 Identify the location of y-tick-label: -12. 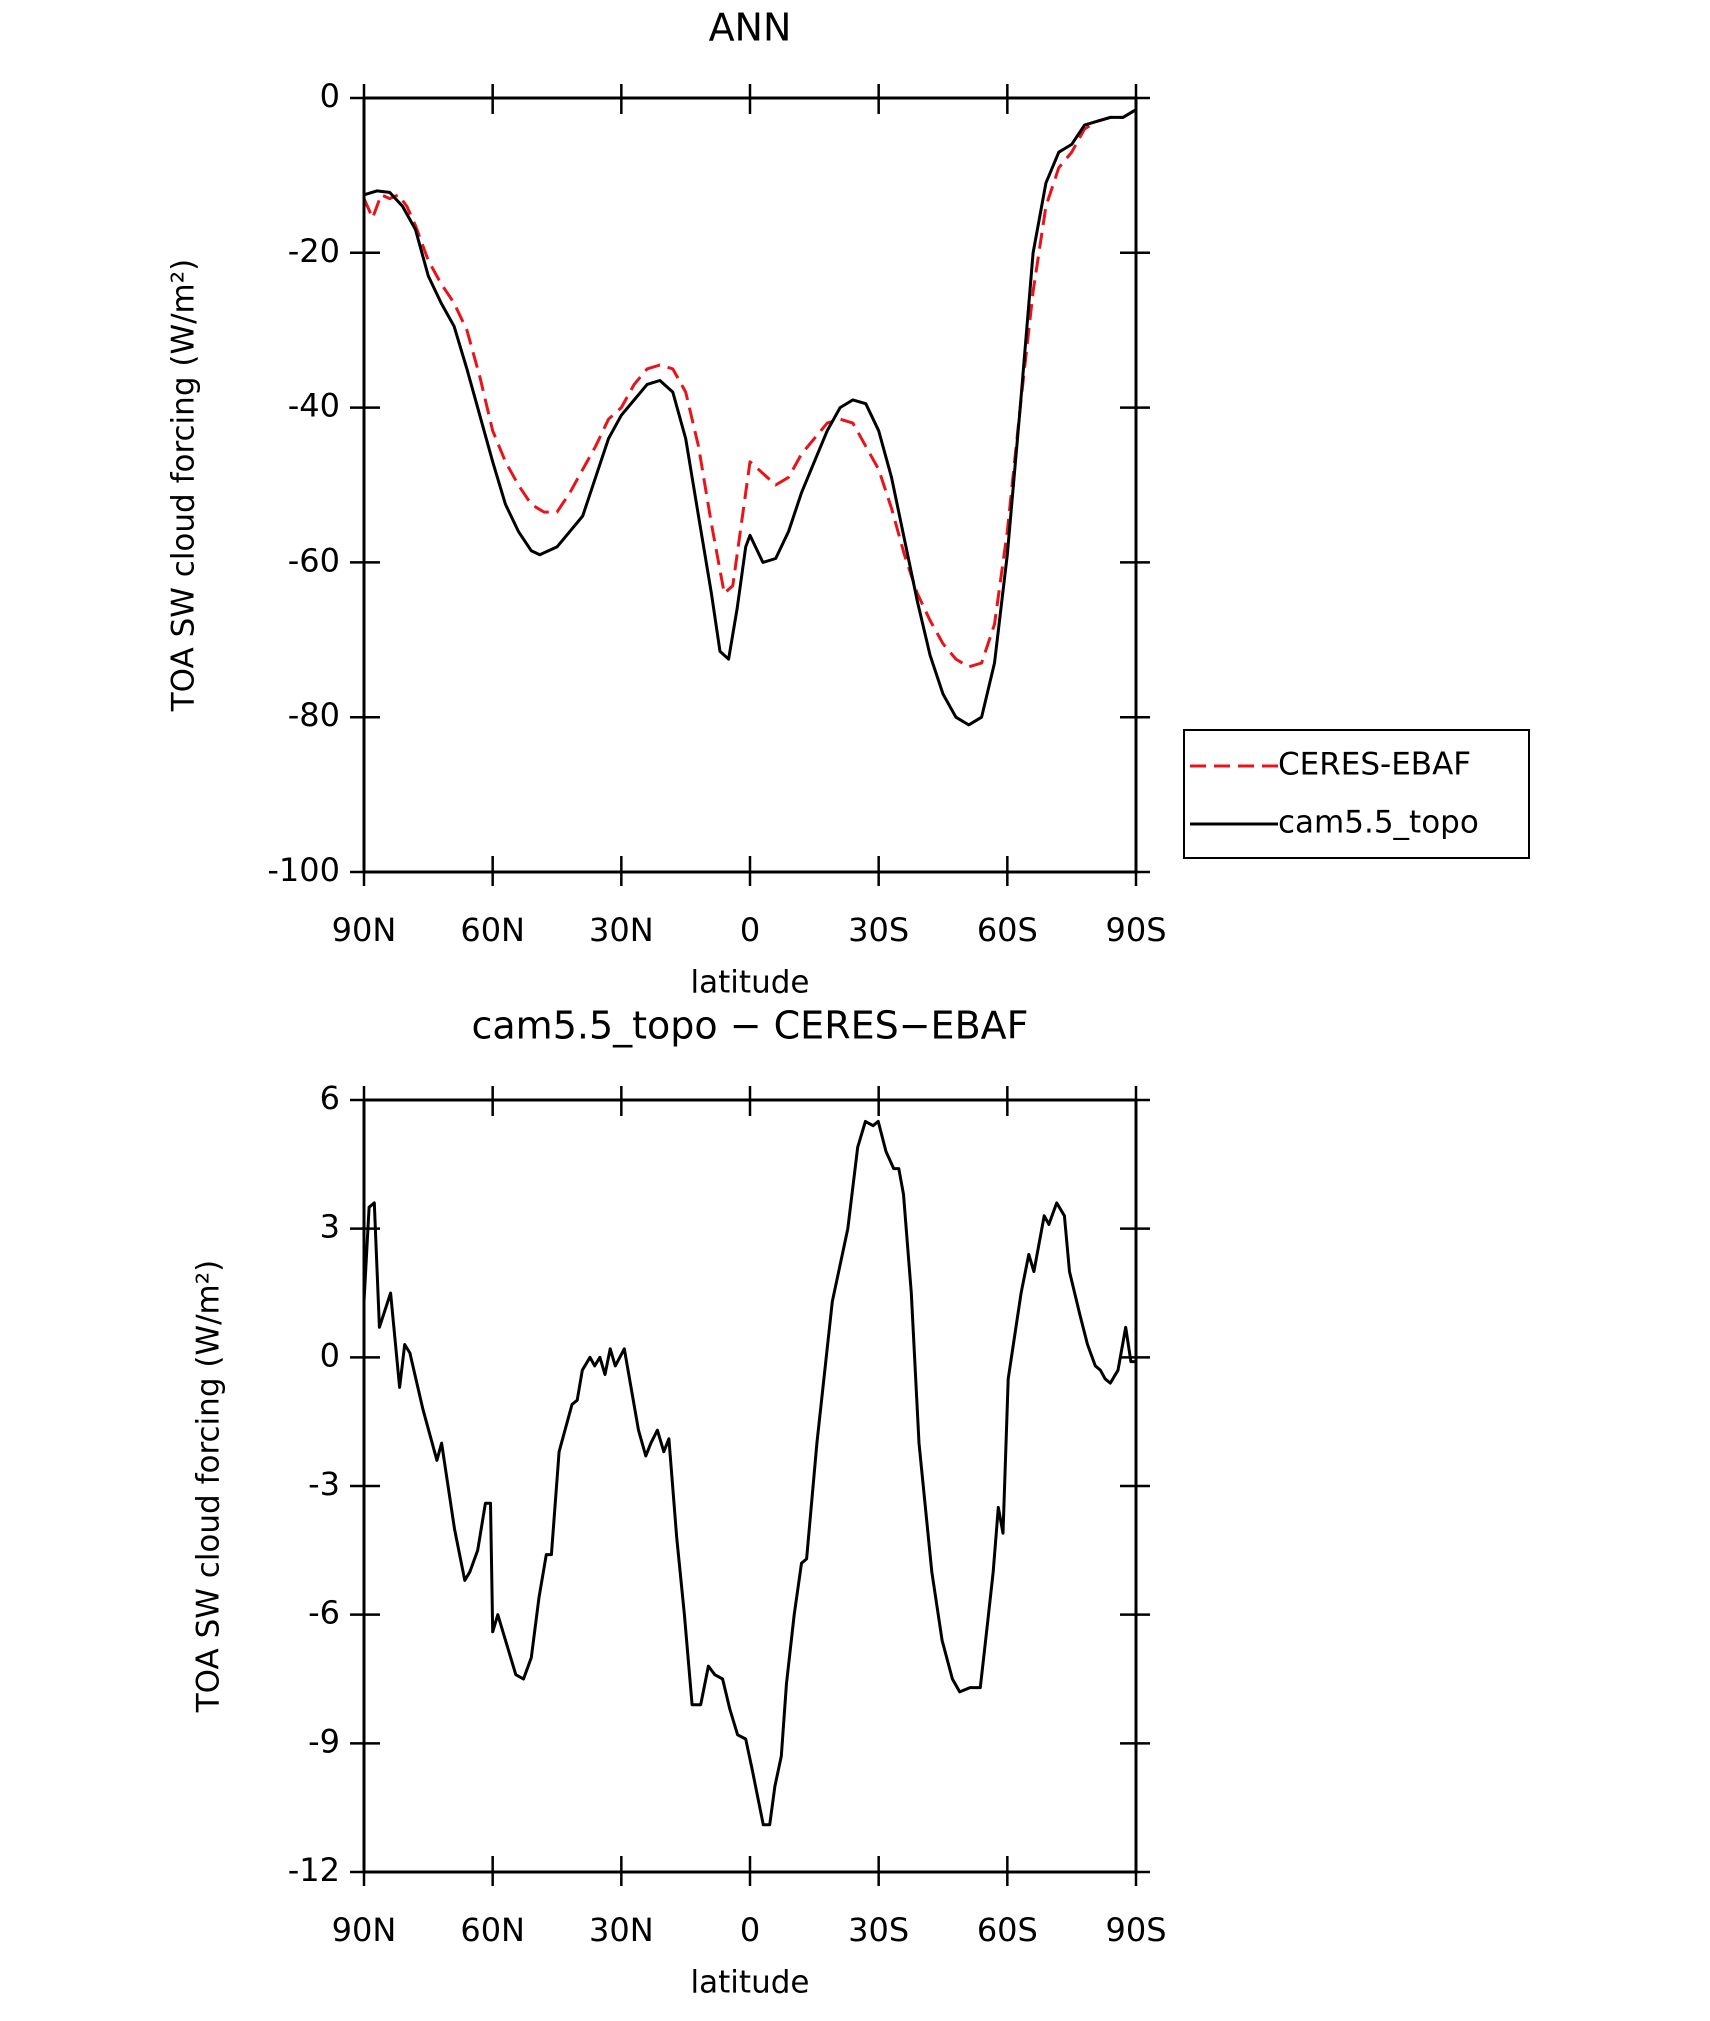
(314, 1870).